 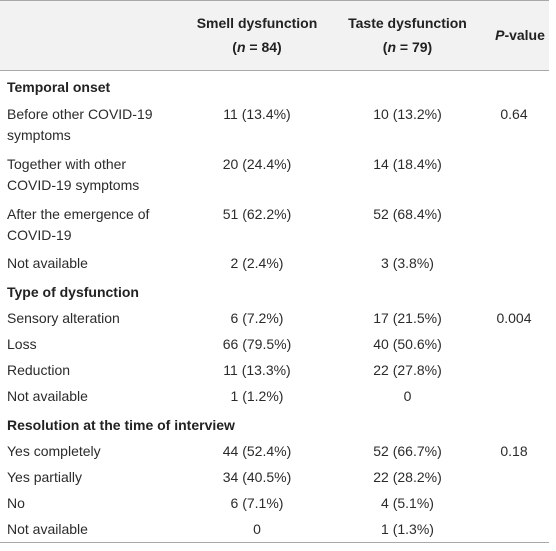 I want to click on table-row: Not available 2 (2.4%) 3 (3.8%), so click(x=274, y=263).